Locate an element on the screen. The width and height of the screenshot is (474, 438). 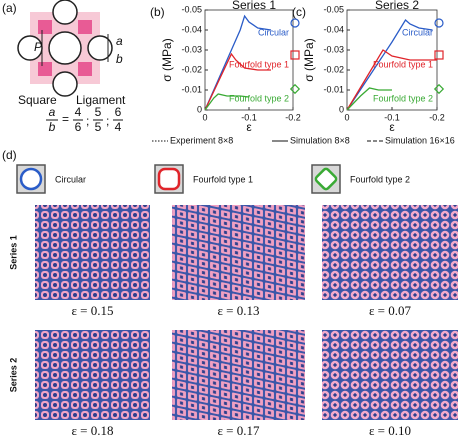
ratio-den: 4 is located at coordinates (118, 127).